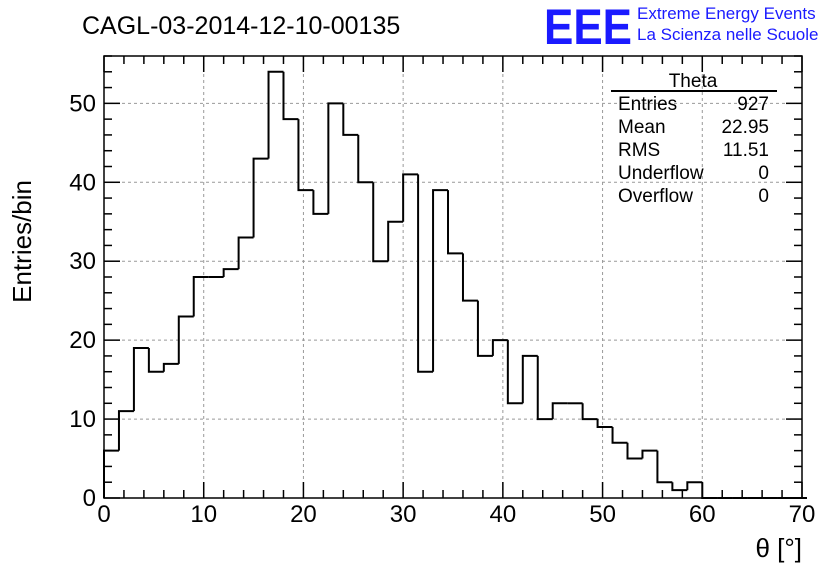  What do you see at coordinates (693, 81) in the screenshot?
I see `stats-box-title: Theta` at bounding box center [693, 81].